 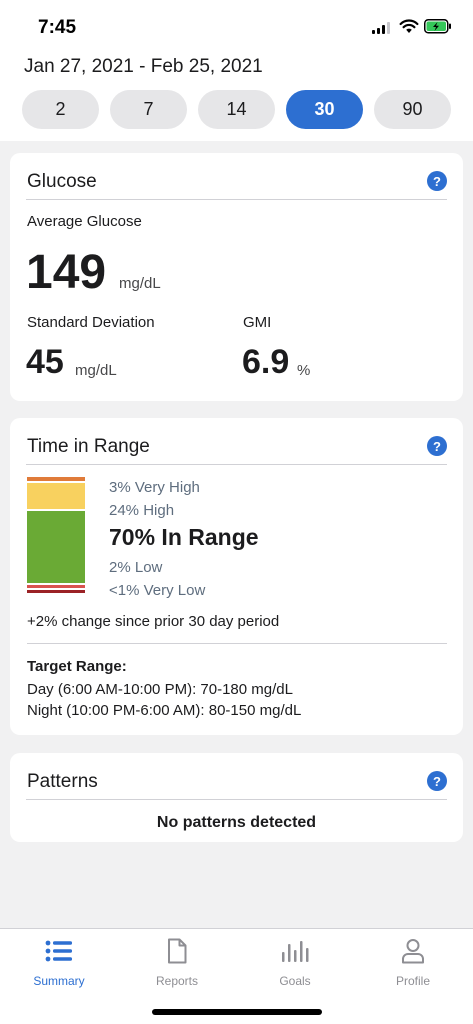 I want to click on patterns-message: No patterns detected, so click(x=236, y=822).